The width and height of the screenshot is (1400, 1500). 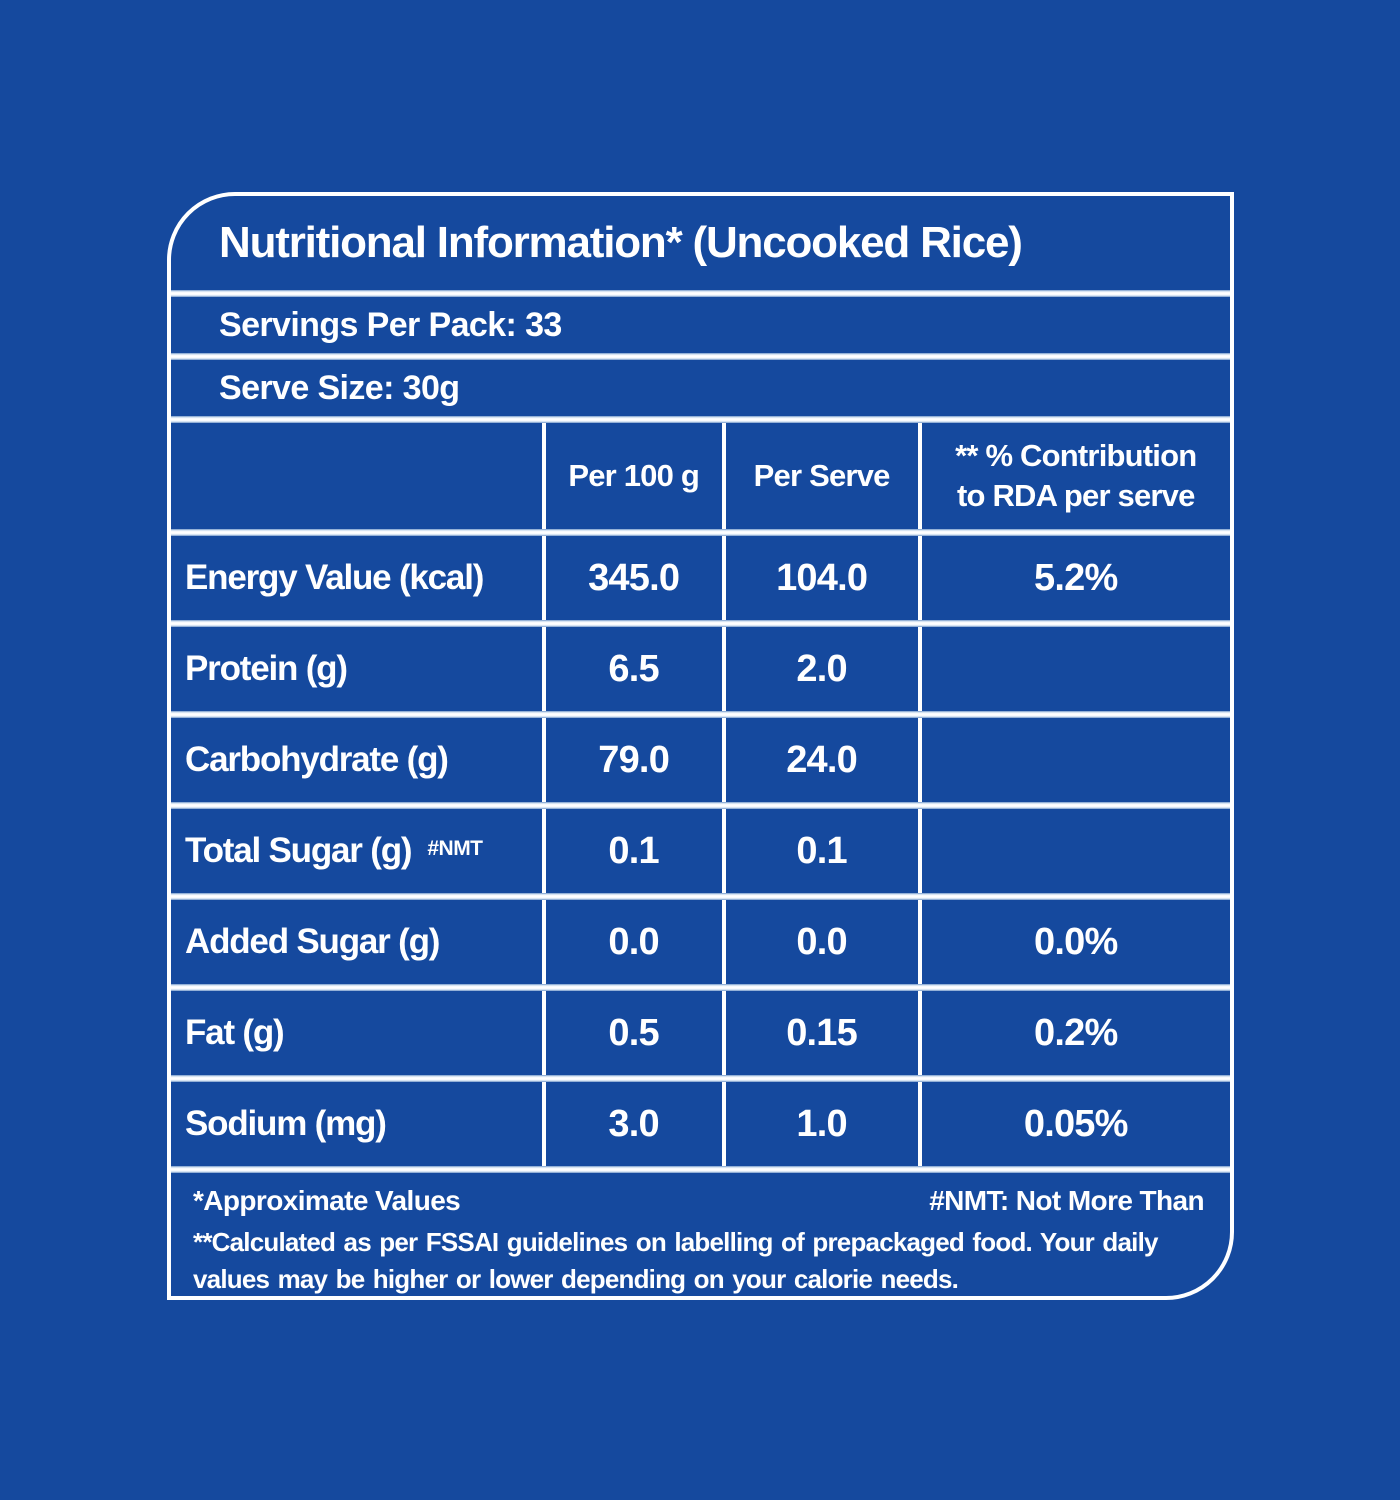 I want to click on table-row-carbohydrate: Carbohydrate (g) 79.0 24.0, so click(x=700, y=760).